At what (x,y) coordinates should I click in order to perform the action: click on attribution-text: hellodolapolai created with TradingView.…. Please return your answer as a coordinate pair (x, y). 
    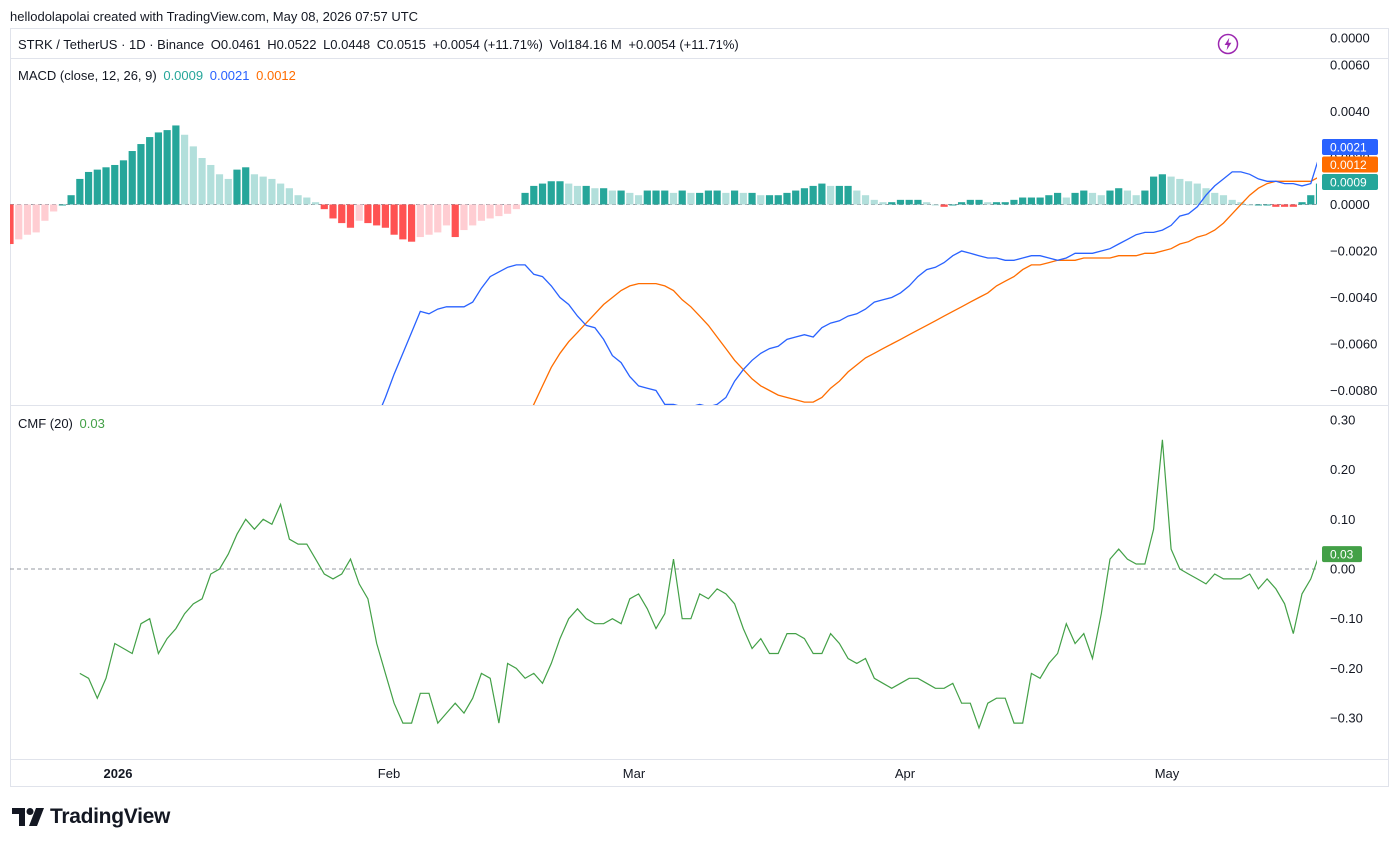
    Looking at the image, I should click on (214, 16).